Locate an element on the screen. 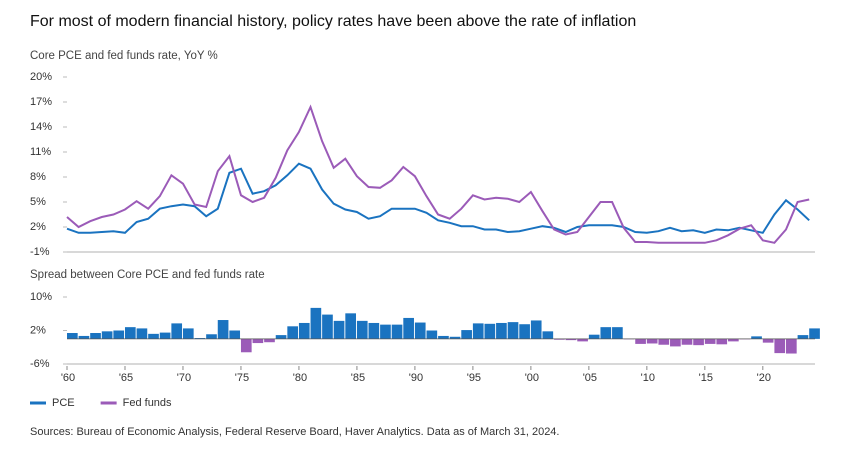 The width and height of the screenshot is (865, 465). x-tick-label: '65 is located at coordinates (126, 378).